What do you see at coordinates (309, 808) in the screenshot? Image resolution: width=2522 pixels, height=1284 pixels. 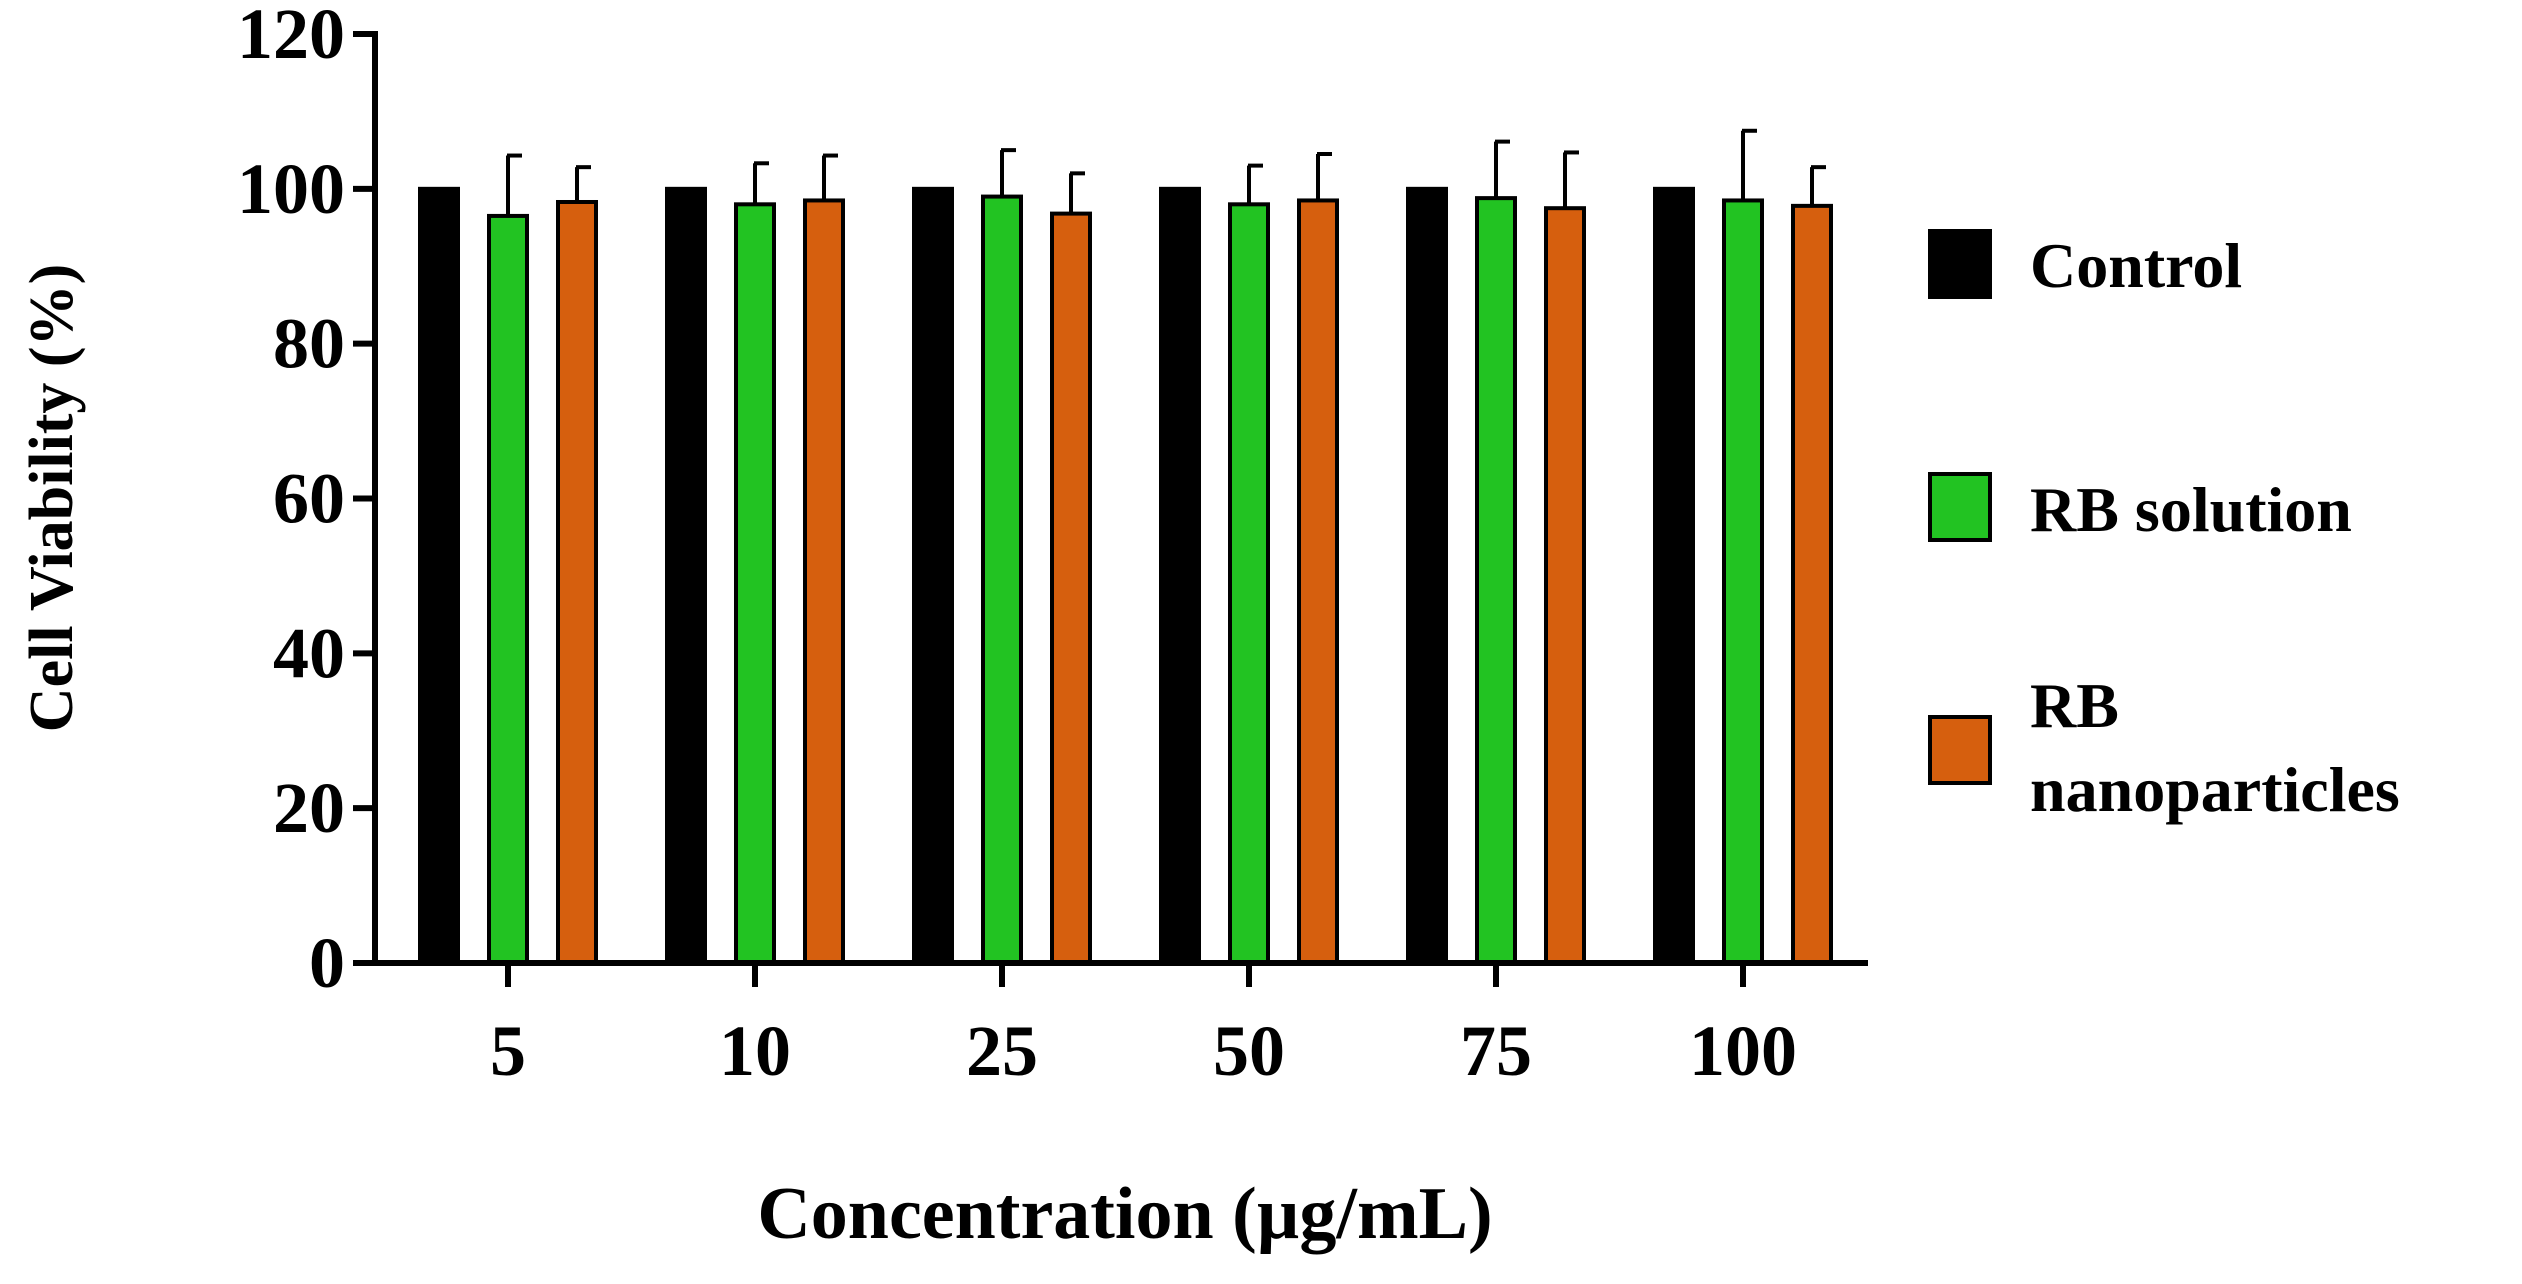 I see `y-tick-label: 20` at bounding box center [309, 808].